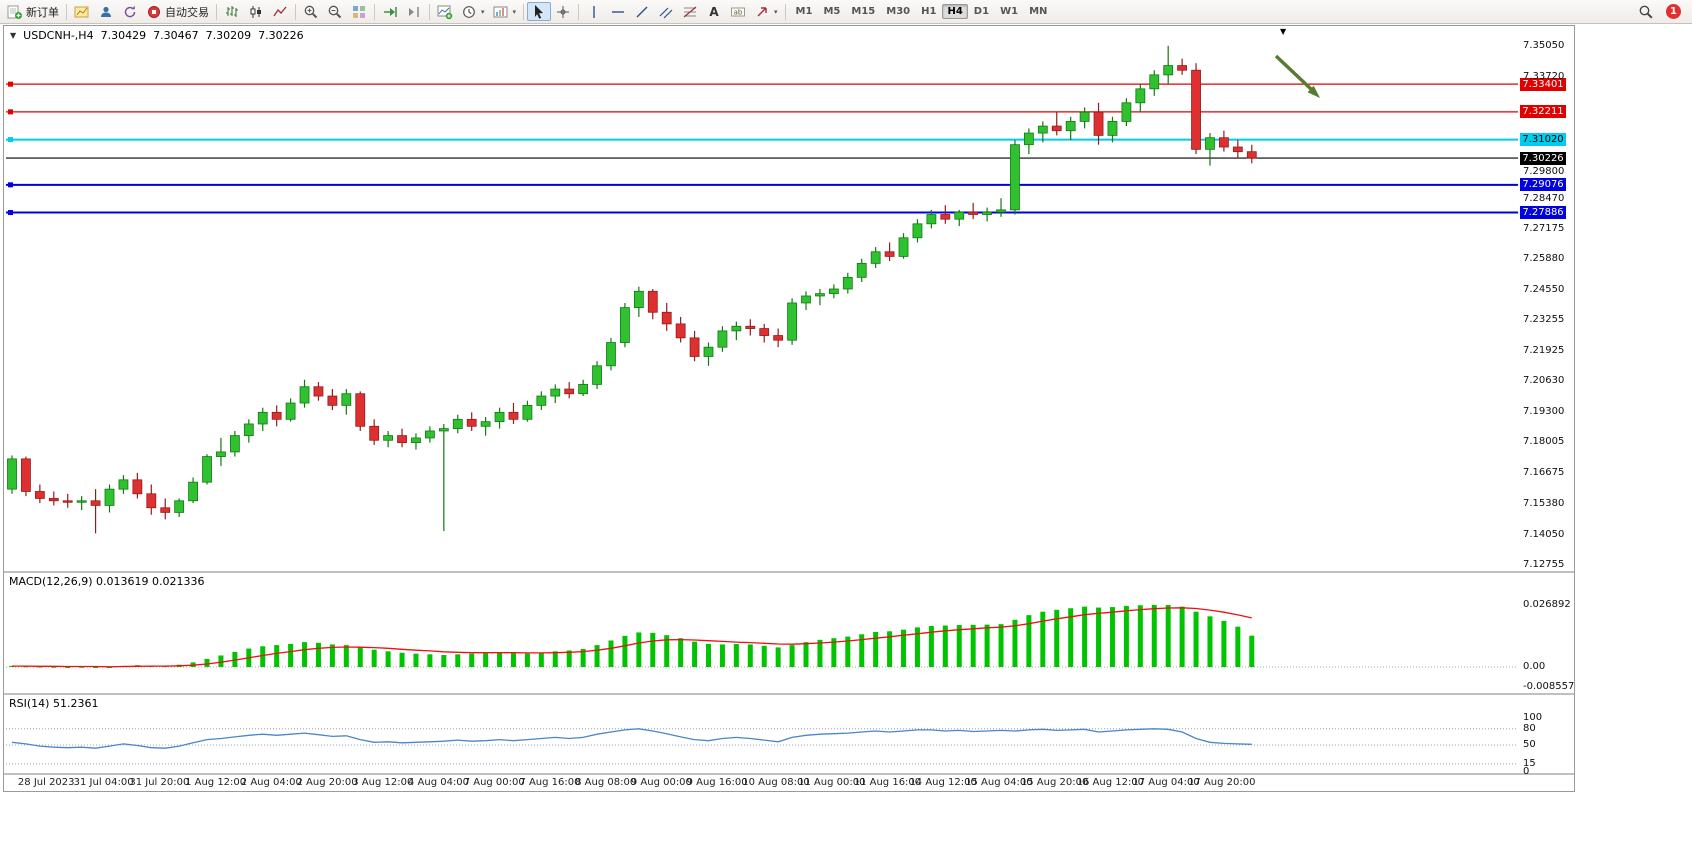 This screenshot has width=1692, height=853. Describe the element at coordinates (130, 11) in the screenshot. I see `refresh-button` at that location.